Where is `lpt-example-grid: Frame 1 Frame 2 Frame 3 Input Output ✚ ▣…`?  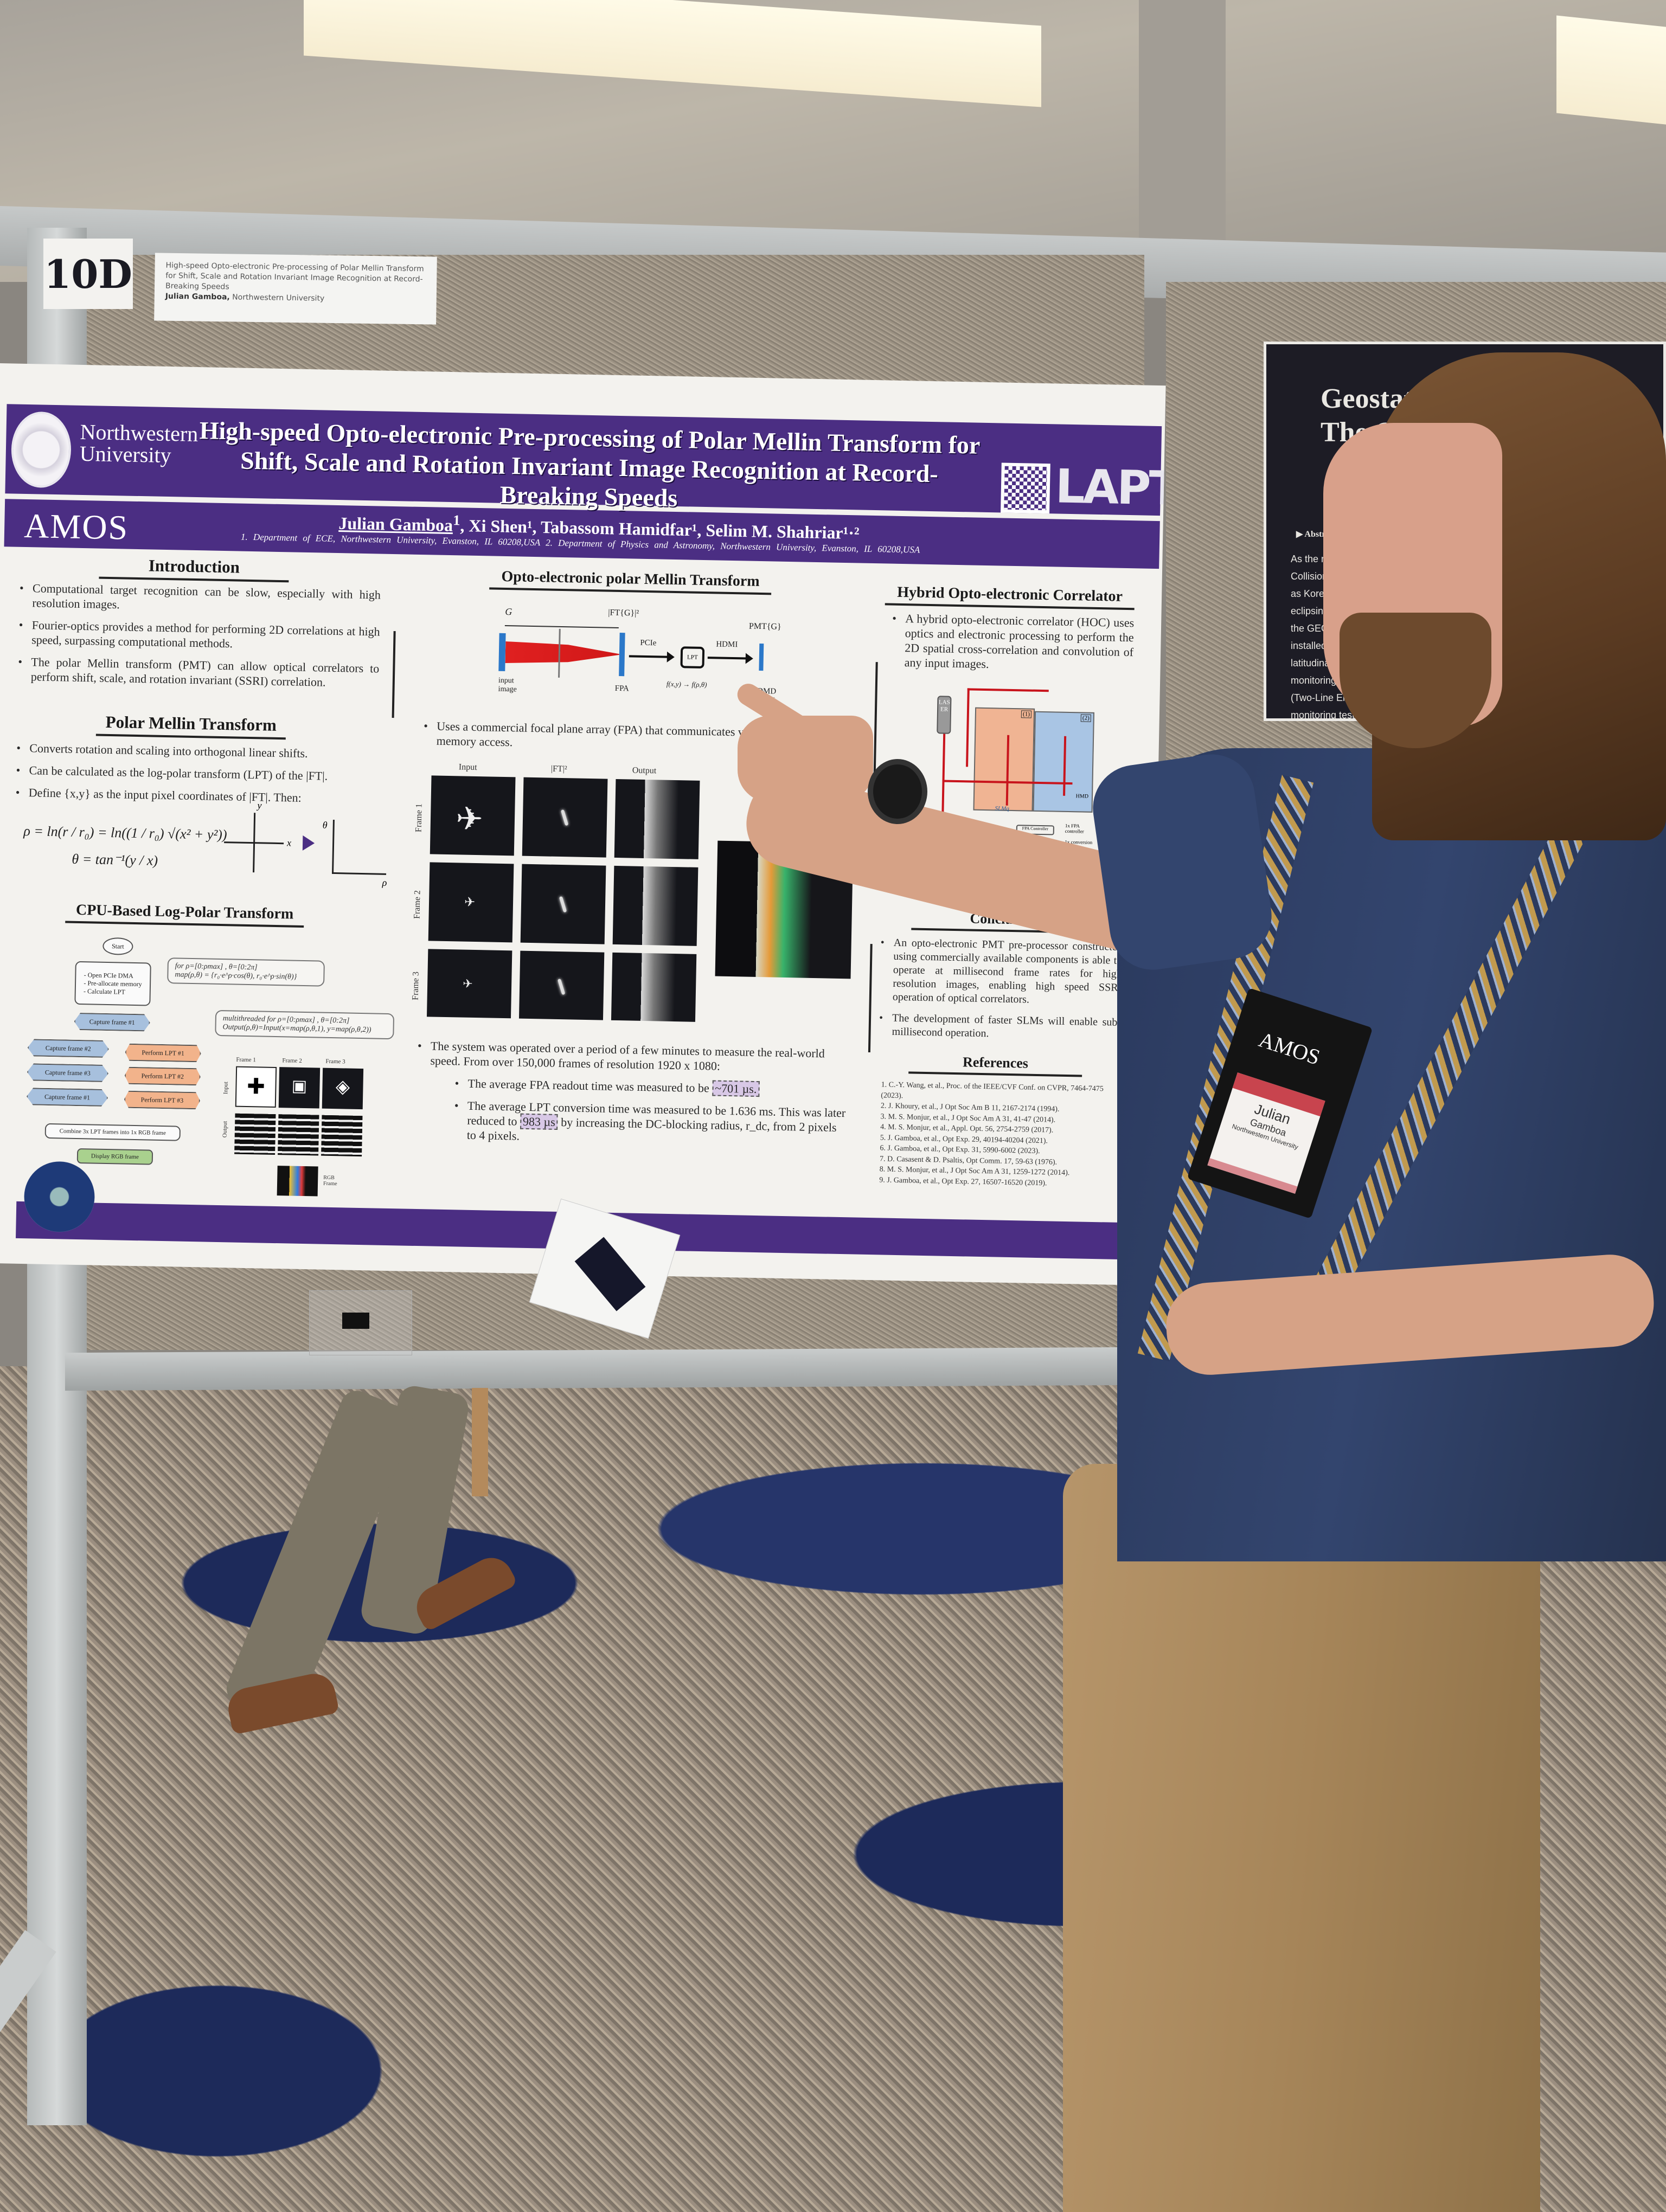
lpt-example-grid: Frame 1 Frame 2 Frame 3 Input Output ✚ ▣… is located at coordinates (299, 1128).